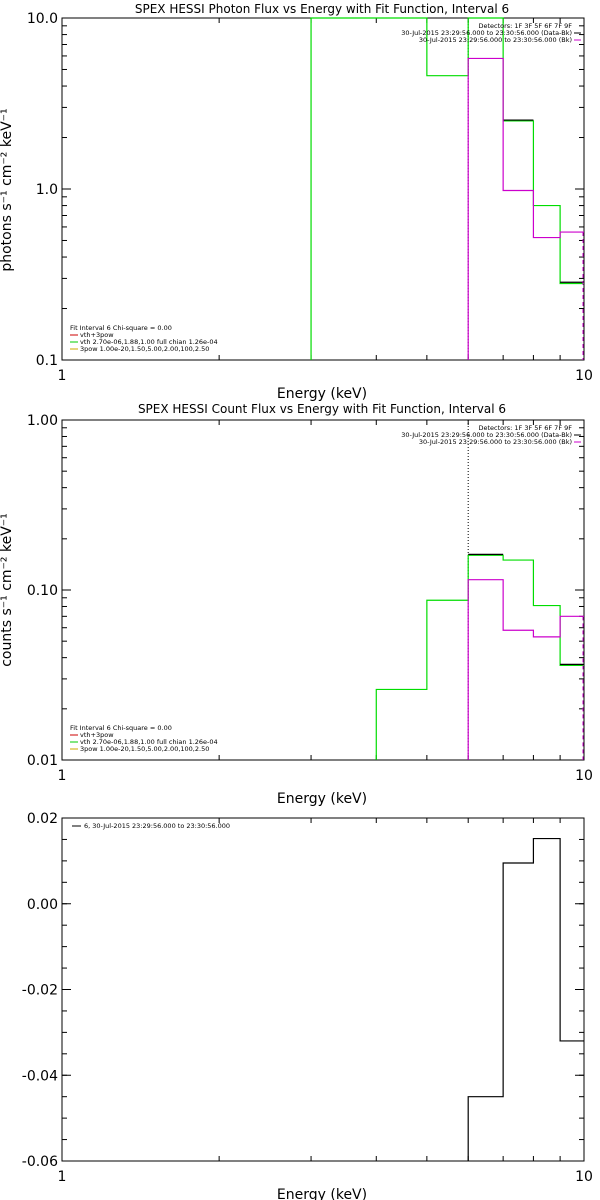  I want to click on y-tick-label: -0.04, so click(40, 1076).